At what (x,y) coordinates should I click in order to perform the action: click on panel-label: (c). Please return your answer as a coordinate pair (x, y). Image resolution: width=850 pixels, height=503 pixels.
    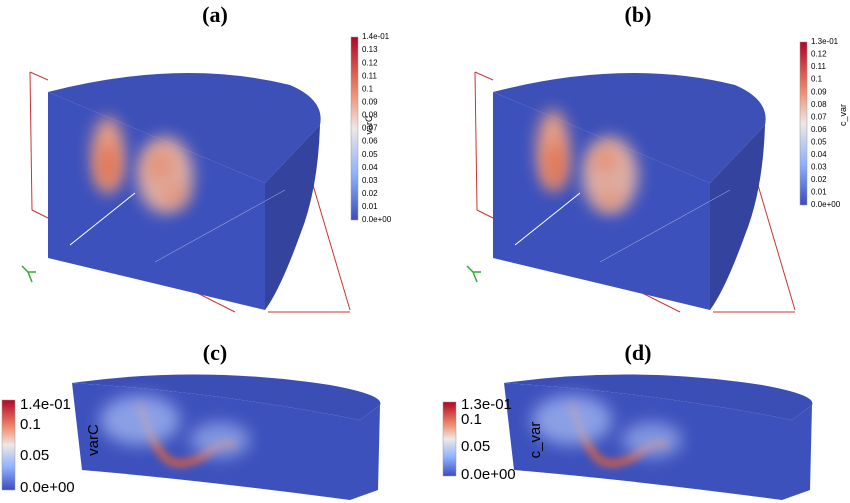
    Looking at the image, I should click on (215, 352).